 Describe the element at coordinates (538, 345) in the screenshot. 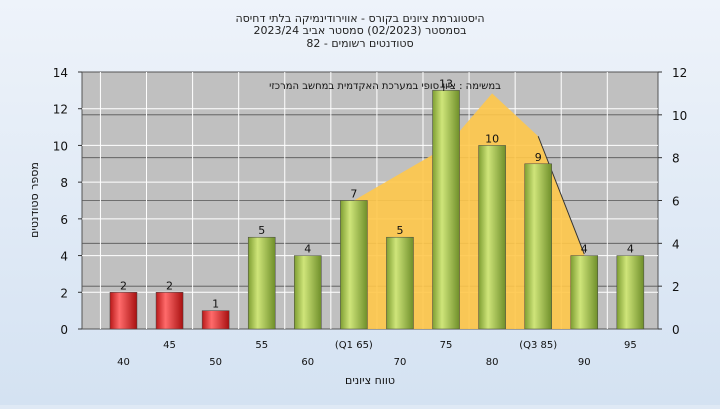

I see `x-tick-label: (Q3 85)` at that location.